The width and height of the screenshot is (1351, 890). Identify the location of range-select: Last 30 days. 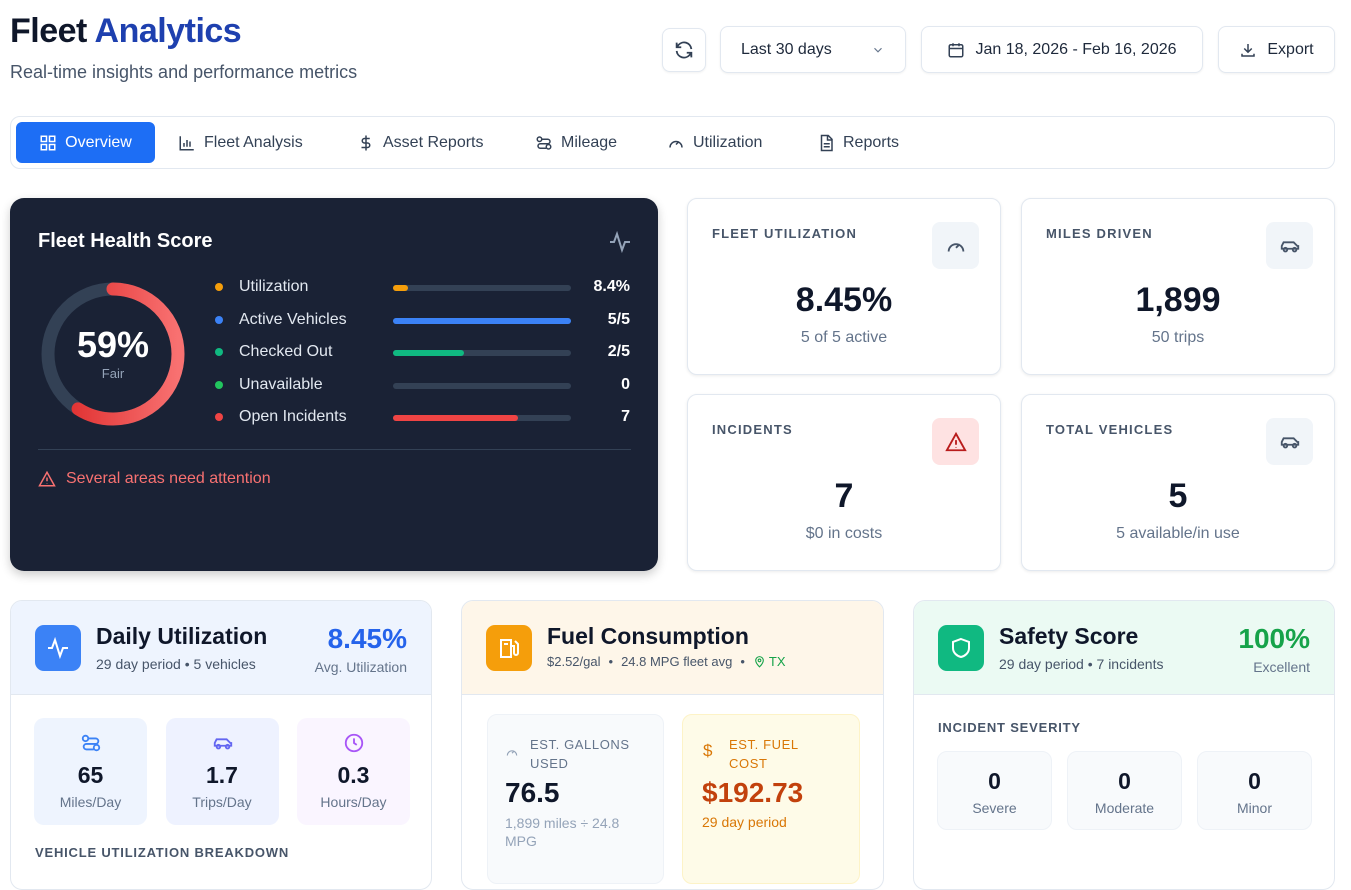
(813, 49).